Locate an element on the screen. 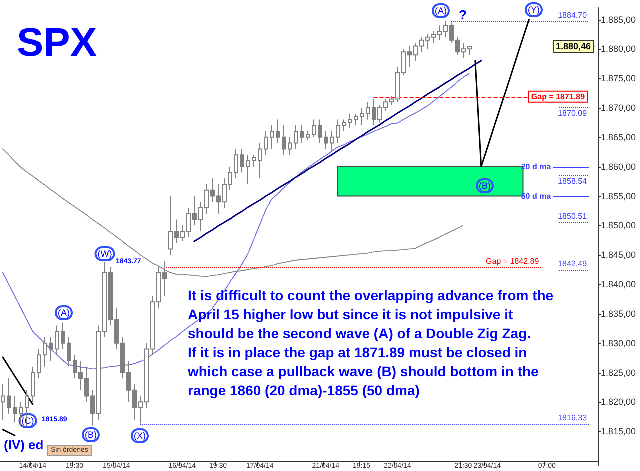 The height and width of the screenshot is (471, 640). y-tick-label: 1.860,00 is located at coordinates (618, 167).